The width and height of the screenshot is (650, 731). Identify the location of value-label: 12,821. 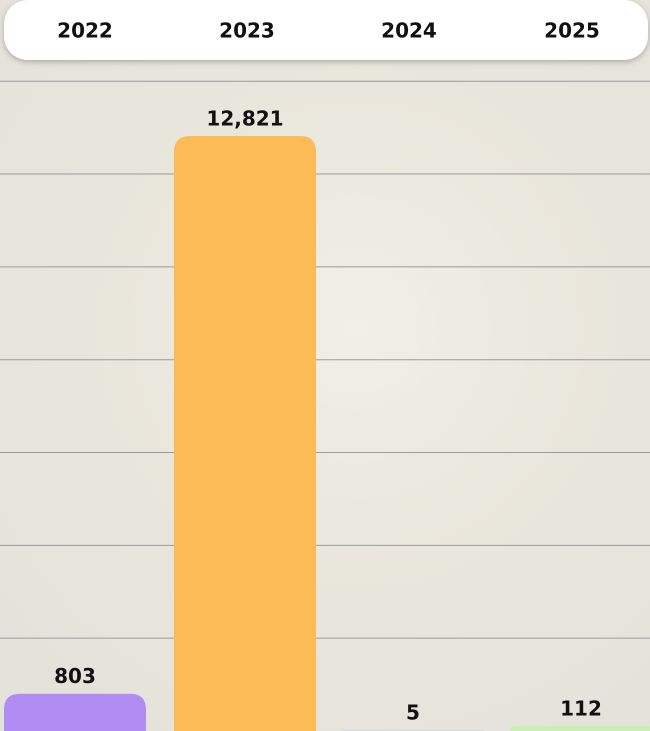
(244, 118).